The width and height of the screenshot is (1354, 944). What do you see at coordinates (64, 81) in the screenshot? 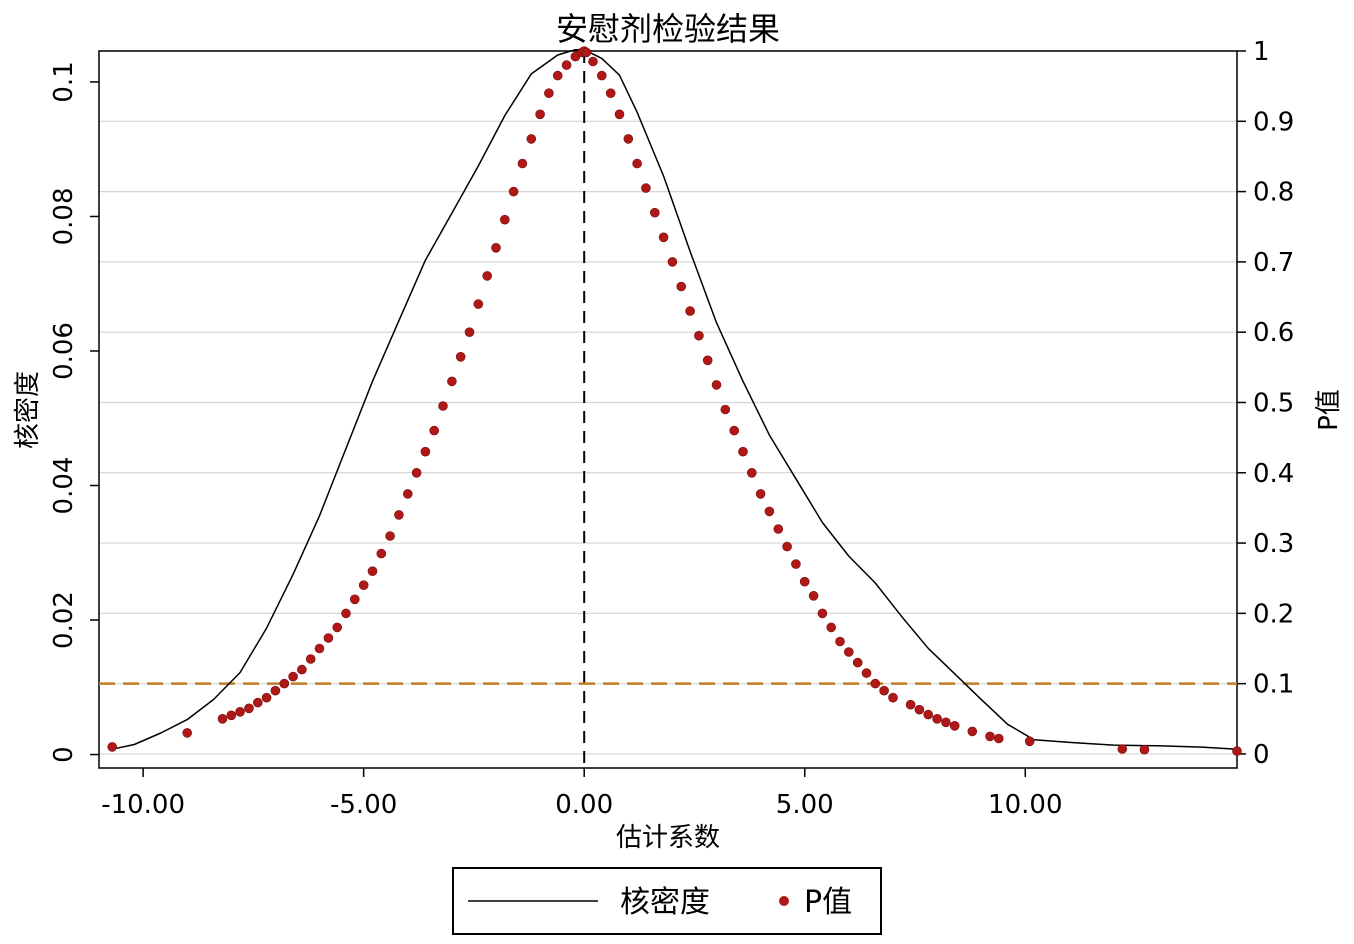
I see `y-left-tick-label: 0.1` at bounding box center [64, 81].